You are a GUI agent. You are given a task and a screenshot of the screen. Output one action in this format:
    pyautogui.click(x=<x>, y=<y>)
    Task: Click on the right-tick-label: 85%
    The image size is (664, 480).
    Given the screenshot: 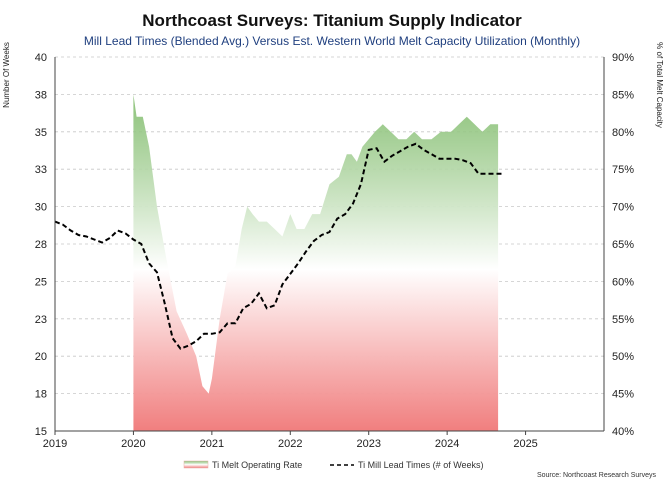 What is the action you would take?
    pyautogui.click(x=623, y=95)
    